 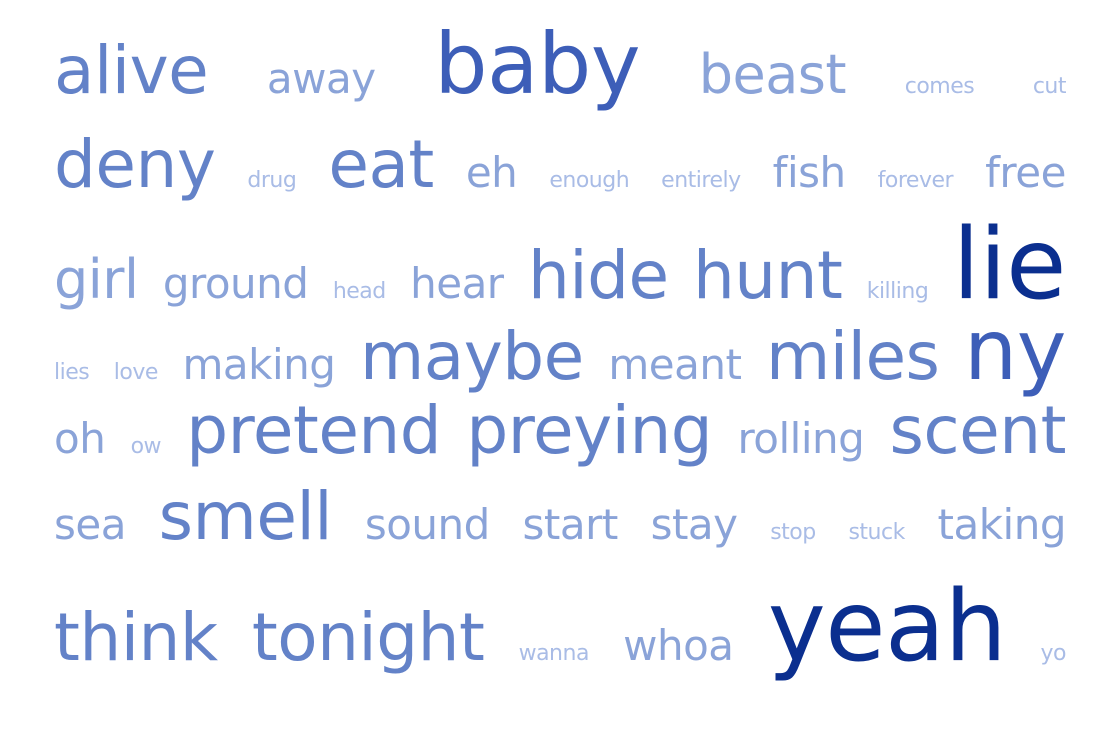 I want to click on word-row: think tonight wanna whoa yeah yo, so click(x=560, y=634).